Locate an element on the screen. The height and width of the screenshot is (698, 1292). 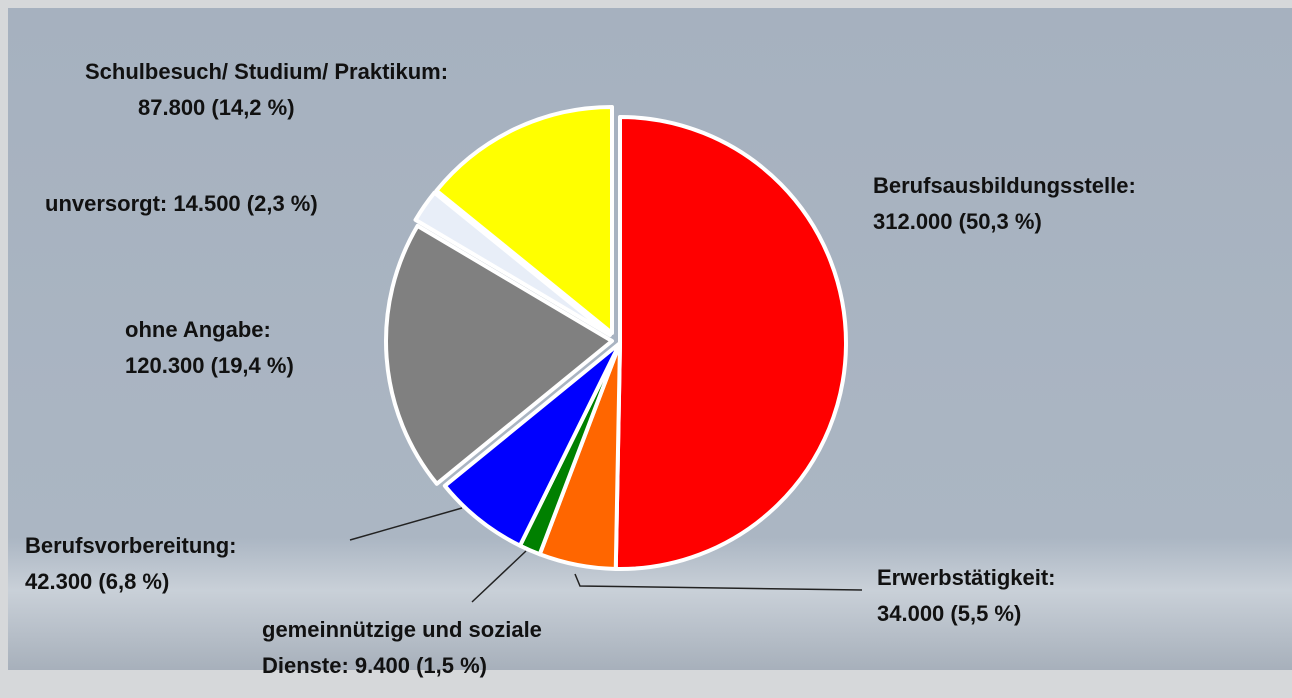
slice-label: unversorgt: 14.500 (2,3 %) is located at coordinates (255, 204).